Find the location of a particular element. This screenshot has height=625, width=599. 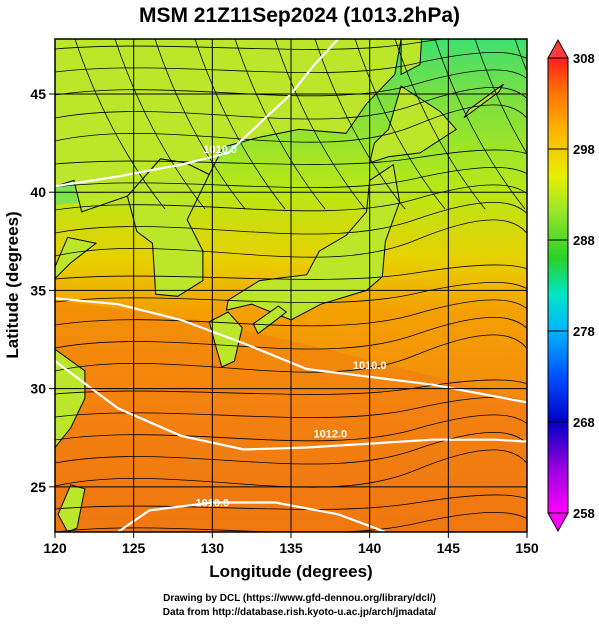

x-tick-label: 140 is located at coordinates (370, 548).